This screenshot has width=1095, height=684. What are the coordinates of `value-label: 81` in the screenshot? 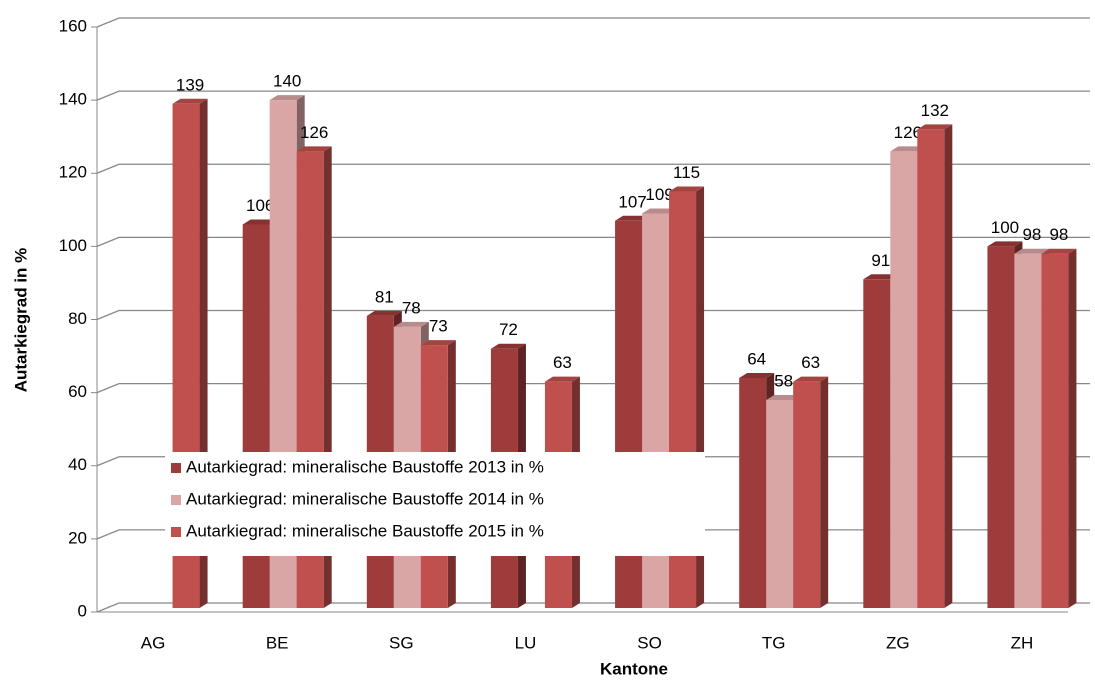 It's located at (384, 296).